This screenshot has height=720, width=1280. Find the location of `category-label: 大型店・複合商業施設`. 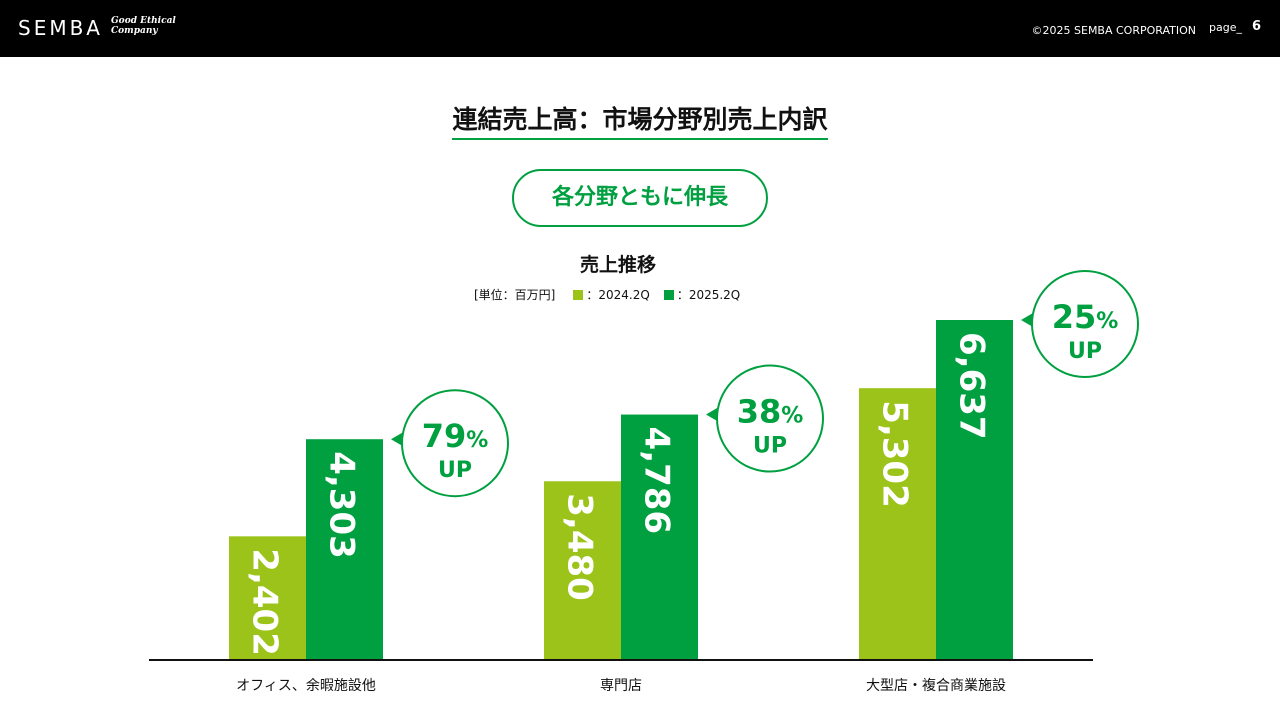

category-label: 大型店・複合商業施設 is located at coordinates (936, 685).